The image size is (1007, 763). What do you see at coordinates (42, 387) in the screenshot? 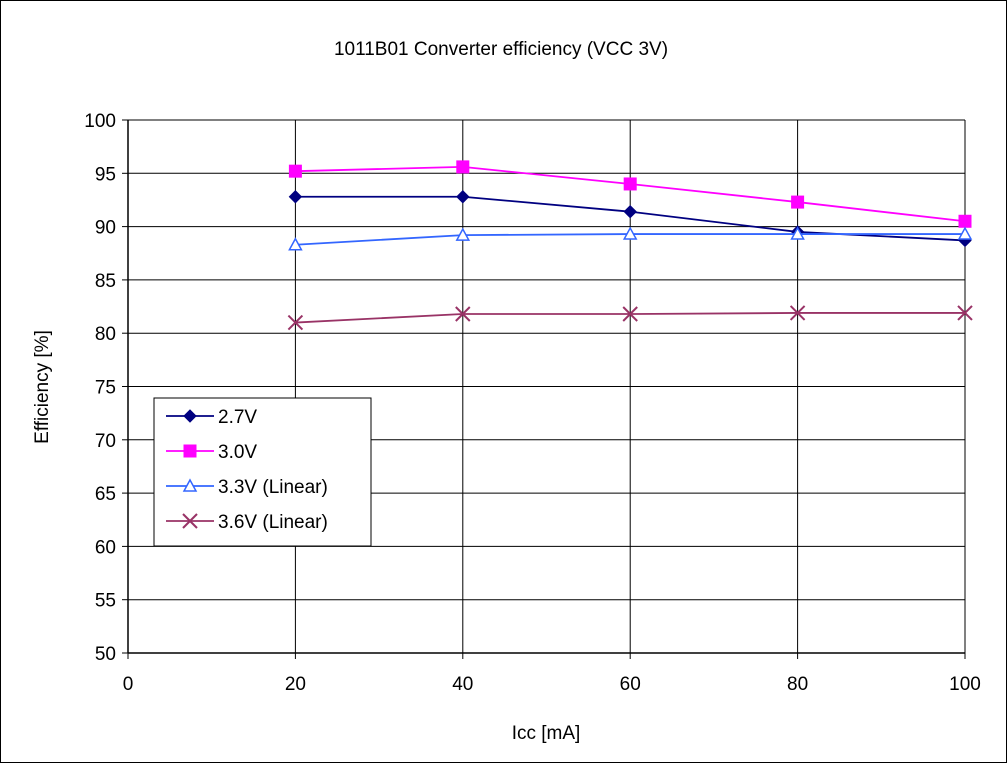
I see `y-axis-title: Efficiency [%]` at bounding box center [42, 387].